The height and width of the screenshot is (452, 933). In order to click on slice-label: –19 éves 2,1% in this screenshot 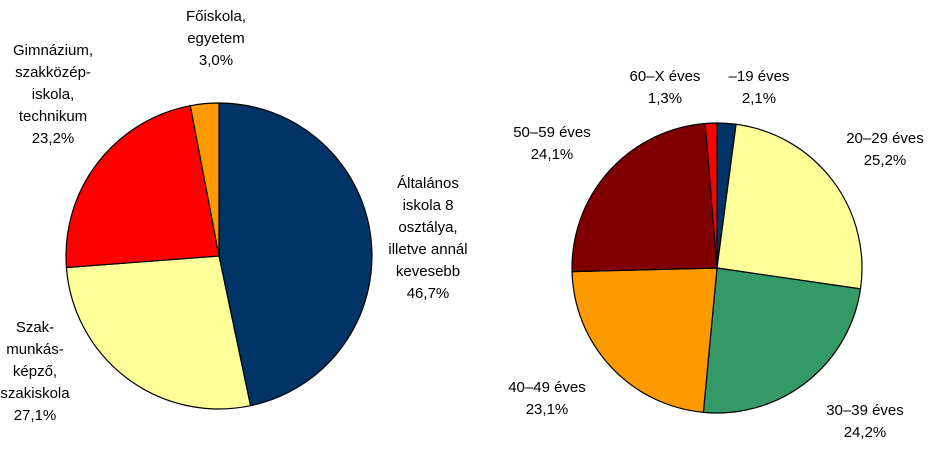, I will do `click(759, 87)`.